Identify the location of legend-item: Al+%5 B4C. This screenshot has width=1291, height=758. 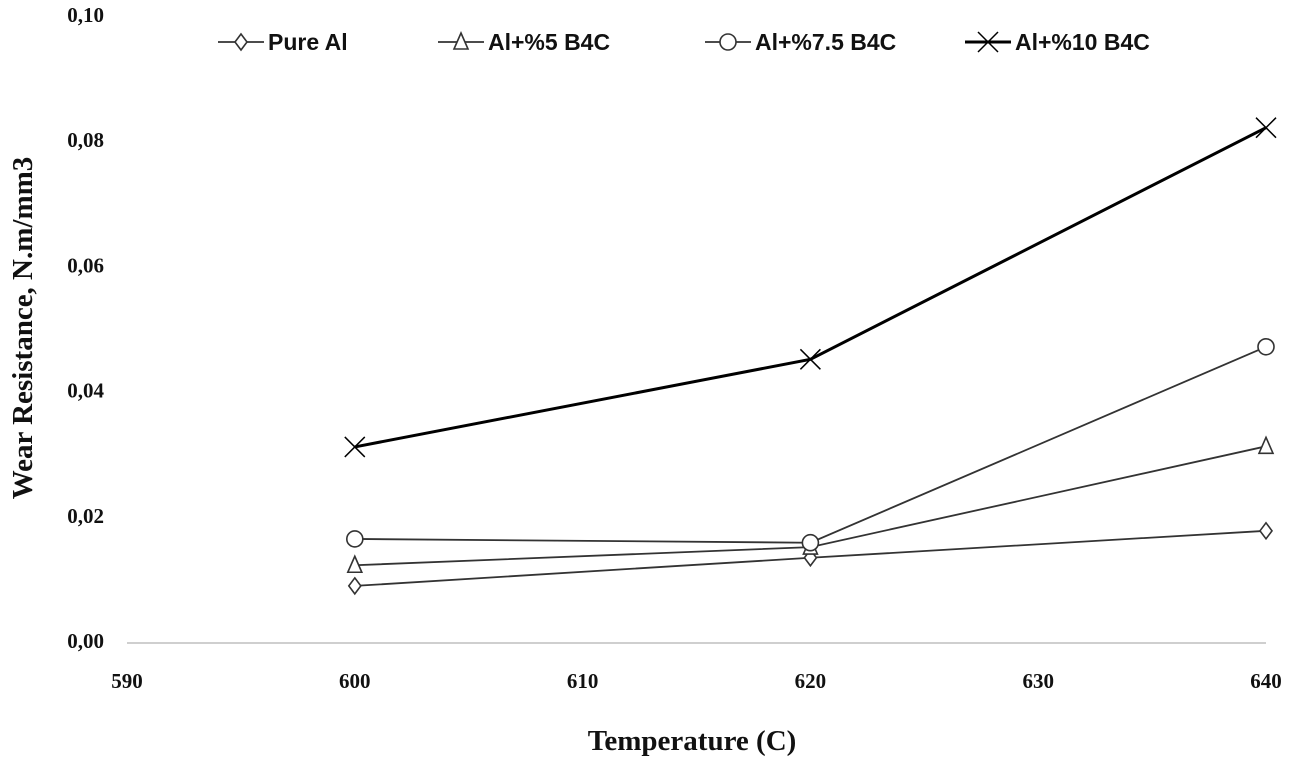
(524, 42).